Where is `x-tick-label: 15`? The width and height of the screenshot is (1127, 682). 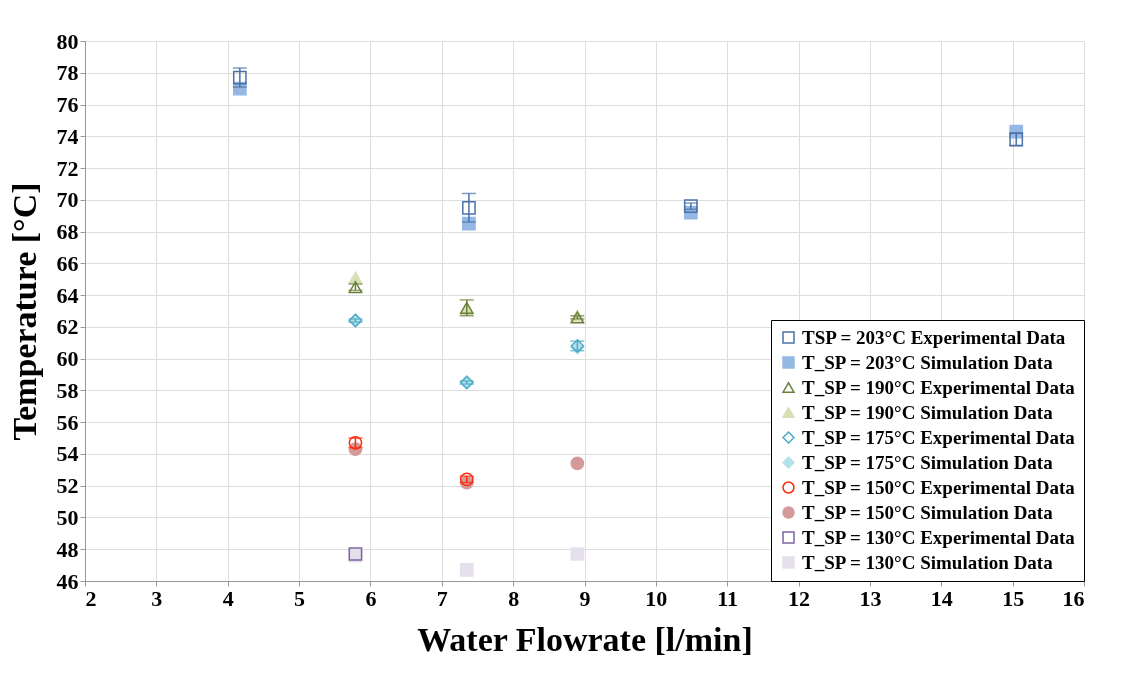 x-tick-label: 15 is located at coordinates (1013, 598).